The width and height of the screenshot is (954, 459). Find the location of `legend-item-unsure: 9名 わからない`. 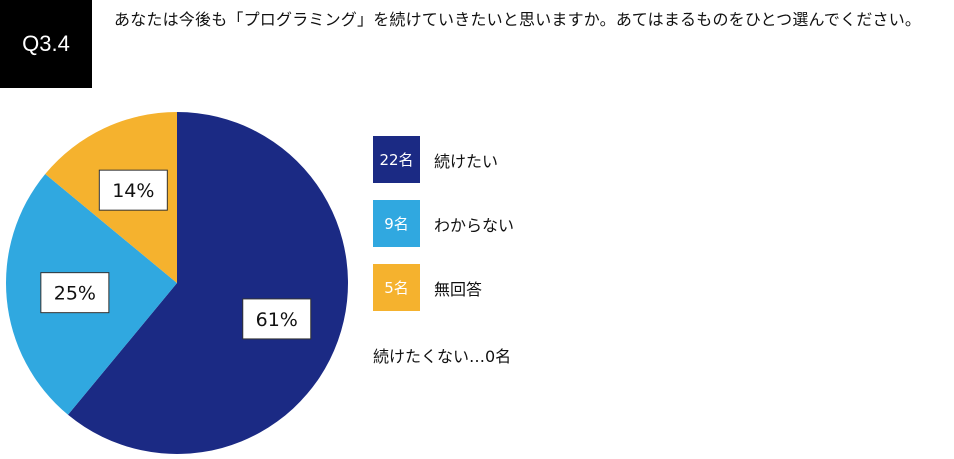

legend-item-unsure: 9名 わからない is located at coordinates (443, 223).